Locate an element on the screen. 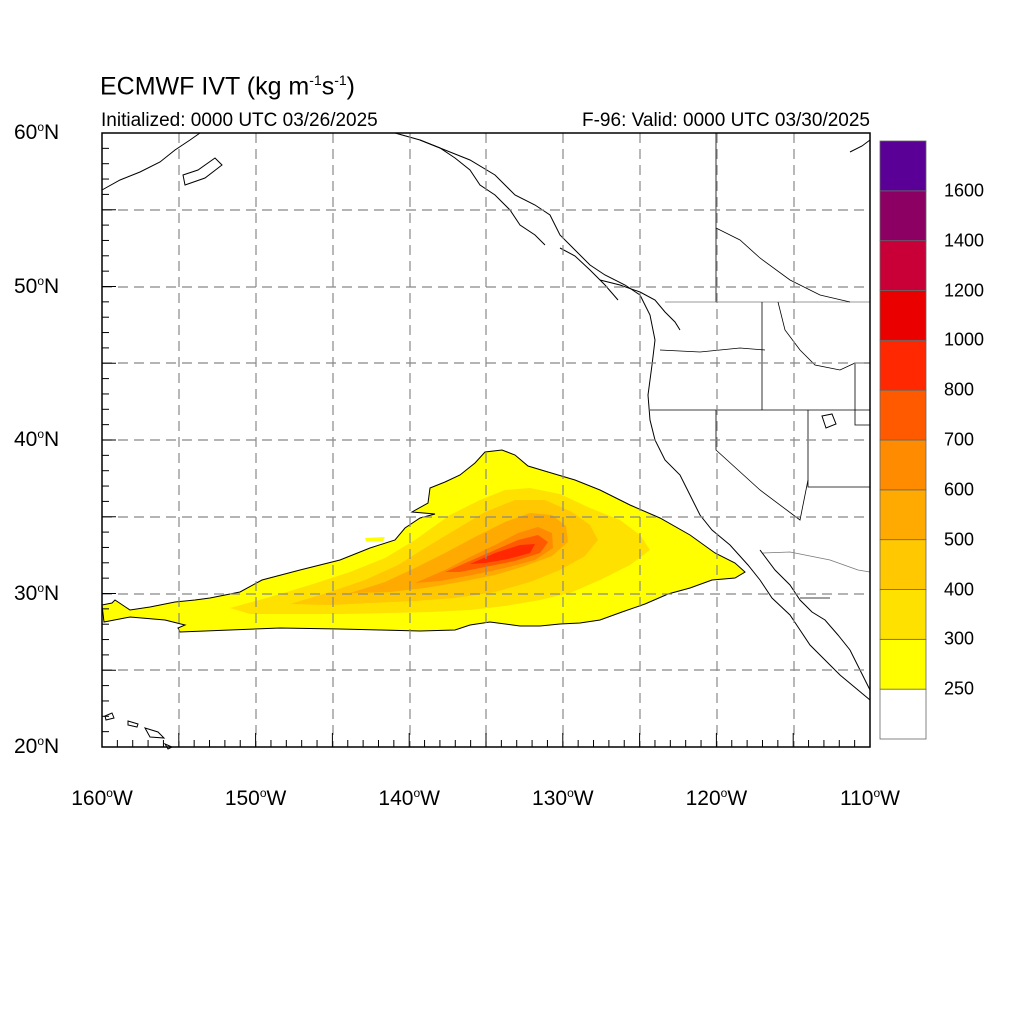  colorbar-label-800: 800 is located at coordinates (959, 389).